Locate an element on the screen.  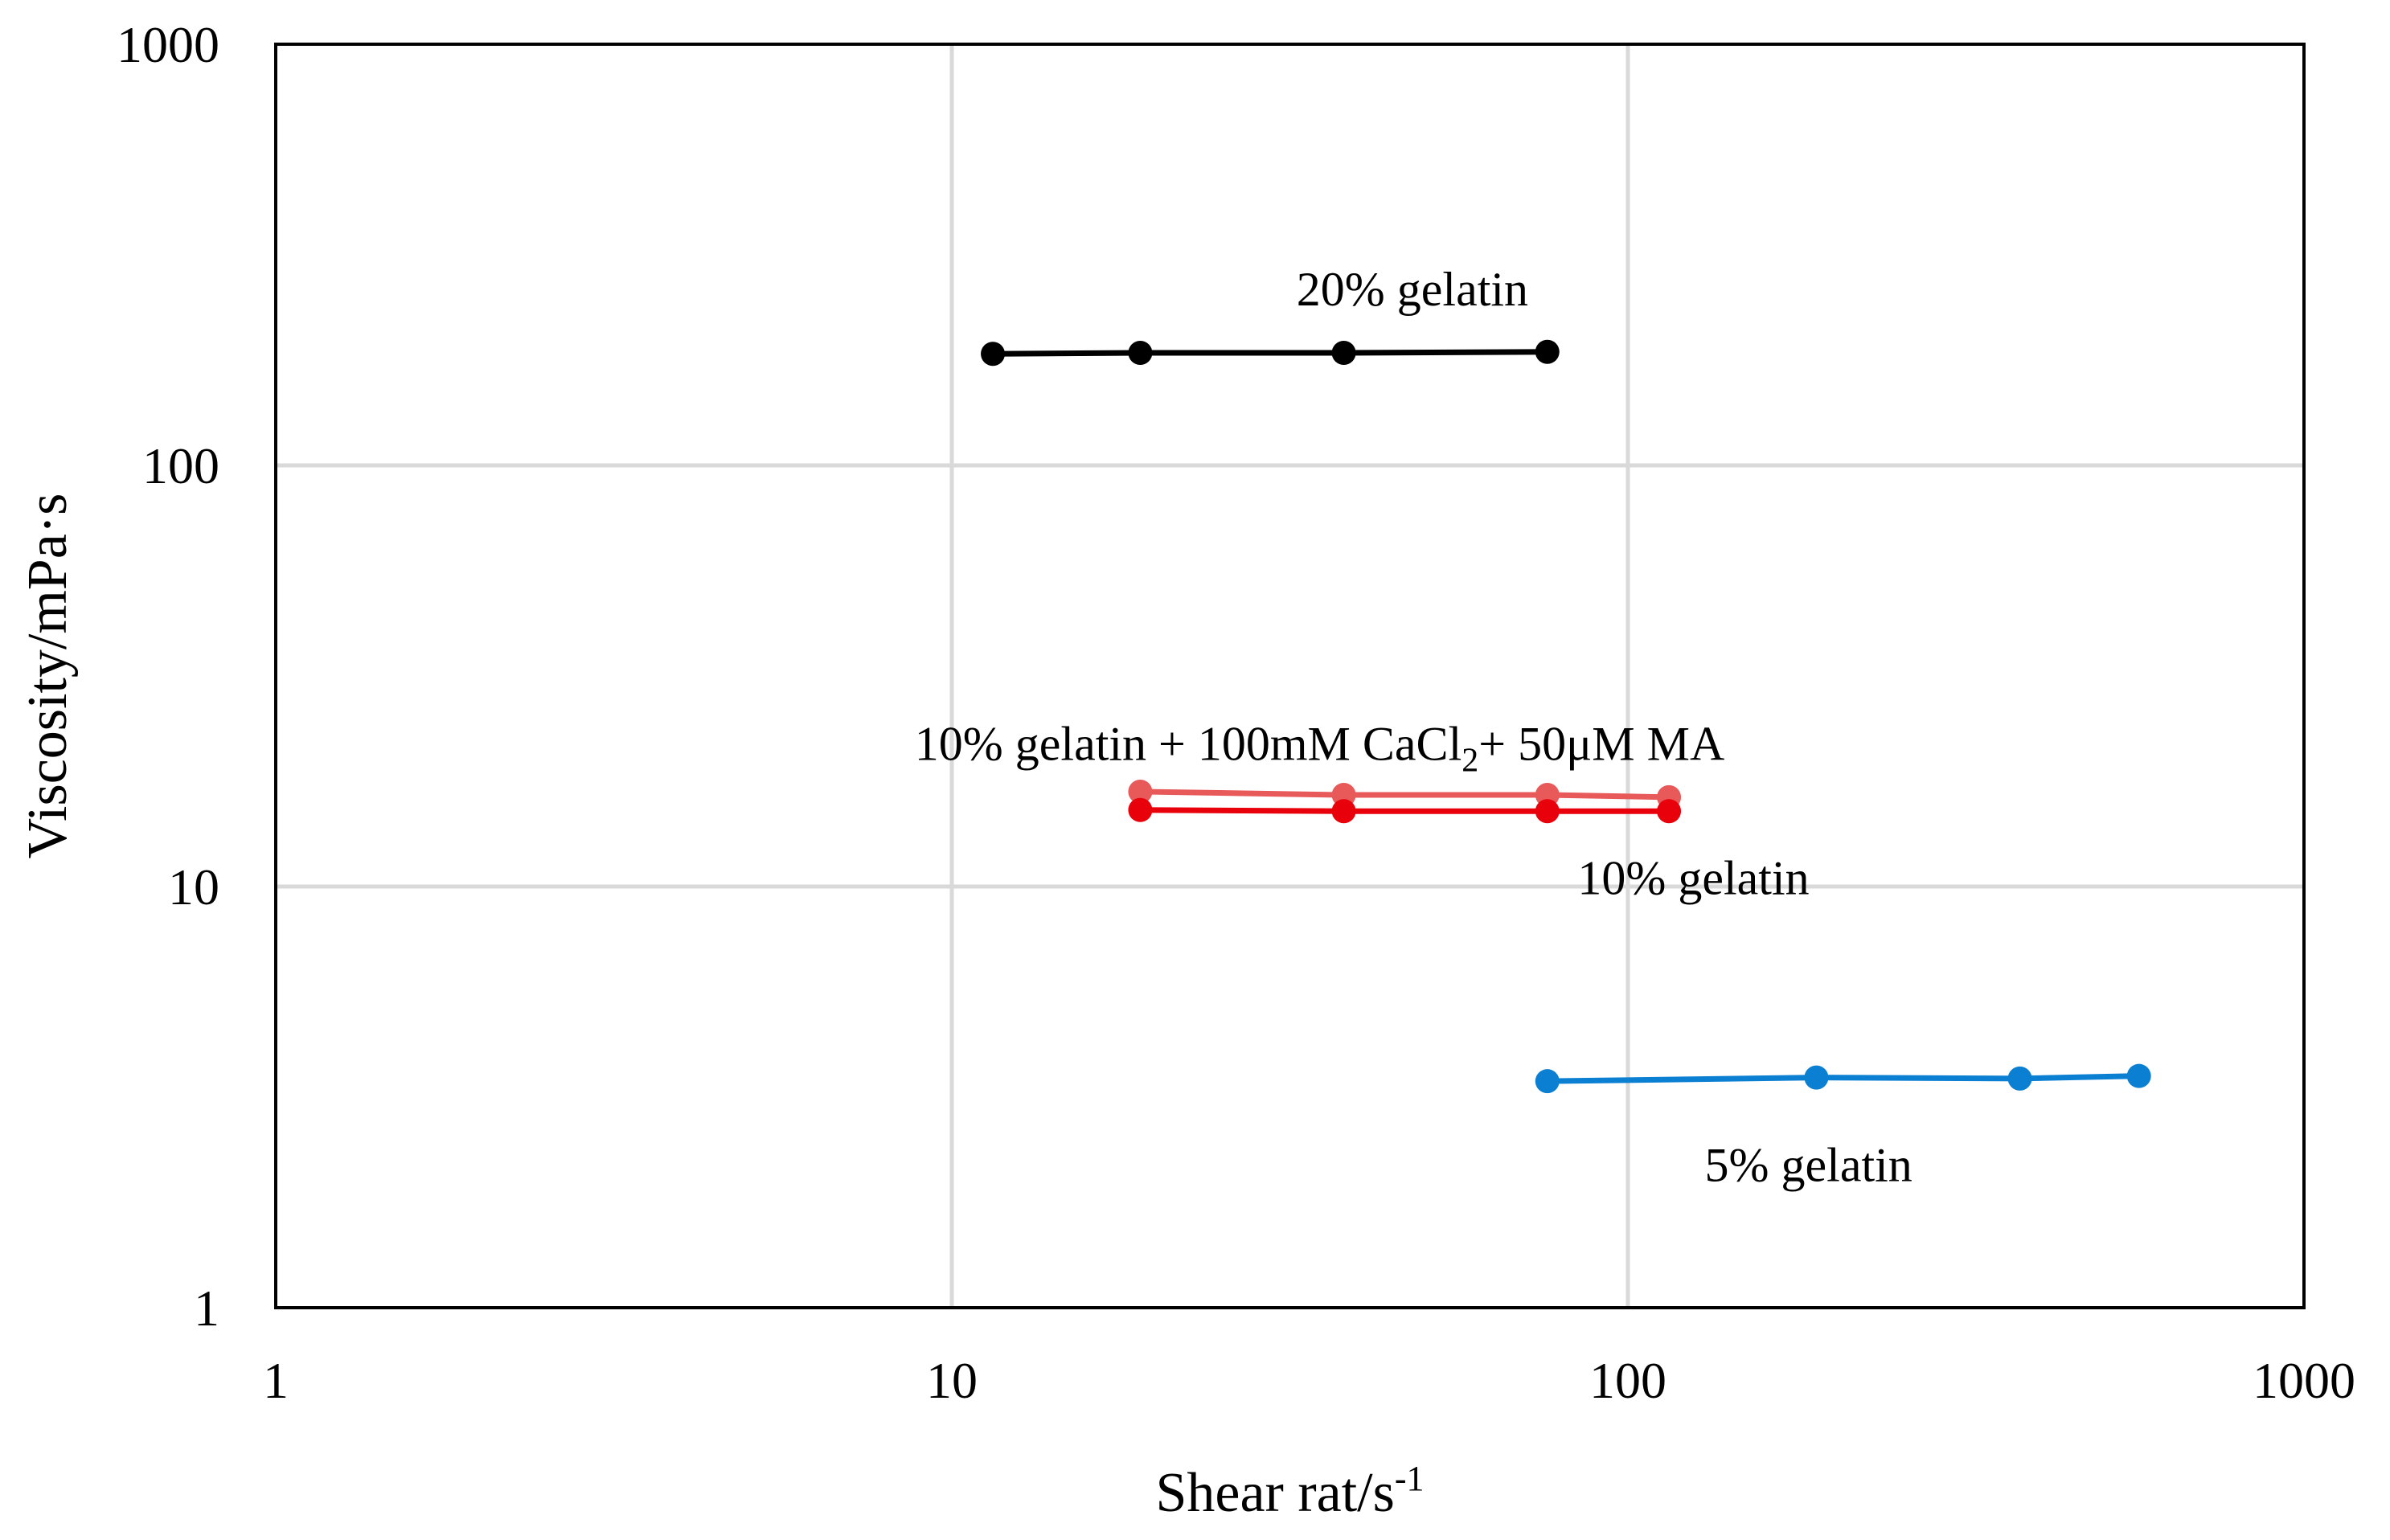
x-tick-label: 1000 is located at coordinates (2304, 1380).